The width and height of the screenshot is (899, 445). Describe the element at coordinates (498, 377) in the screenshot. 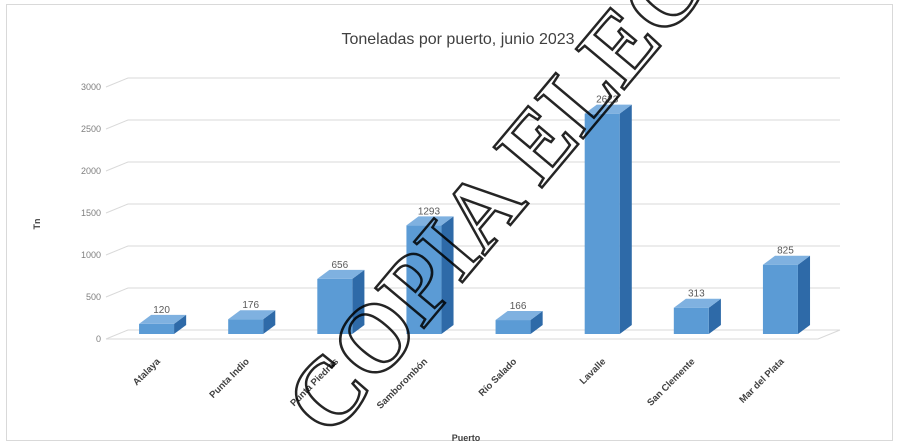

I see `category-label: Río Salado` at that location.